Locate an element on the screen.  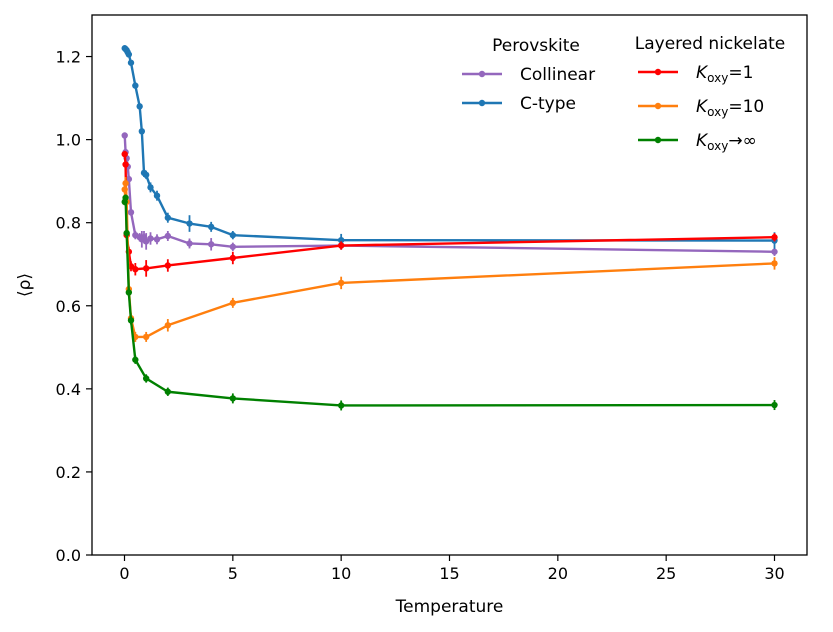
y-tick-label: 0.8 is located at coordinates (68, 223).